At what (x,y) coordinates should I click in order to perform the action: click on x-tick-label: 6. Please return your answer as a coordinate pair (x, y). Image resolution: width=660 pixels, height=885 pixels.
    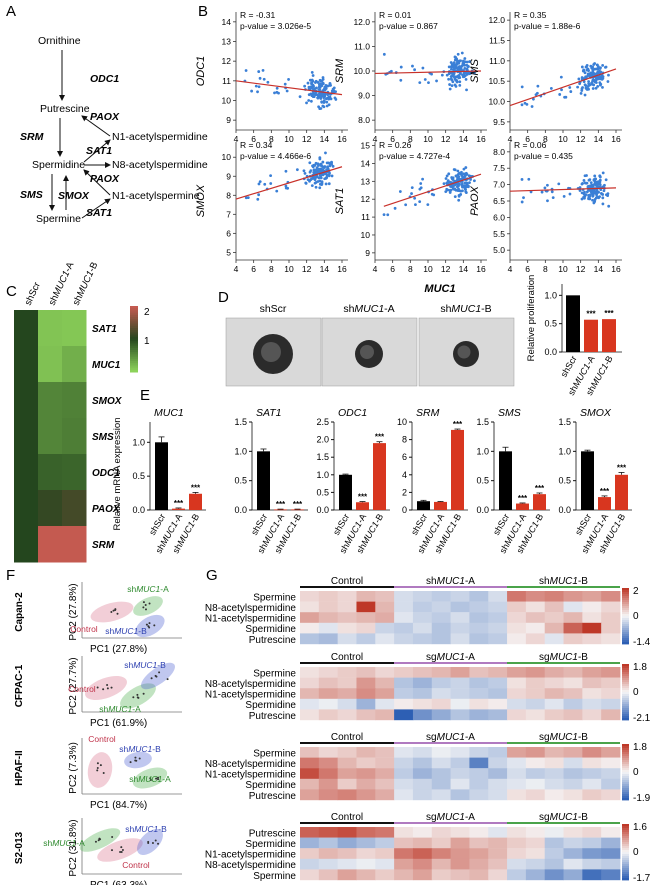
    Looking at the image, I should click on (392, 269).